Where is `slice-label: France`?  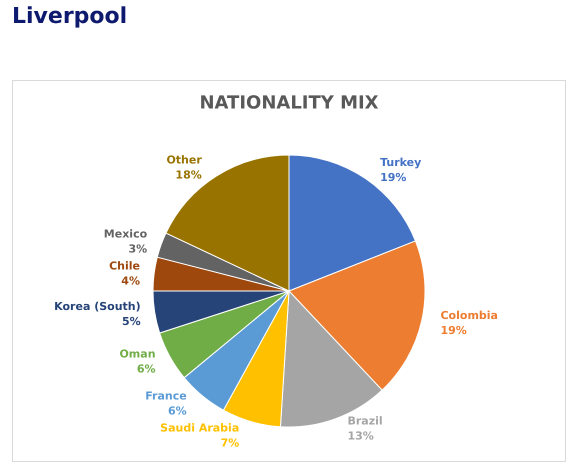 slice-label: France is located at coordinates (166, 395).